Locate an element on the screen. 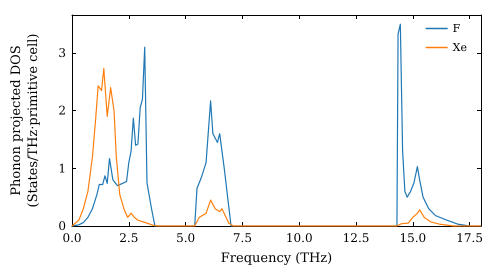  x-axis-title: Frequency (THz) is located at coordinates (276, 258).